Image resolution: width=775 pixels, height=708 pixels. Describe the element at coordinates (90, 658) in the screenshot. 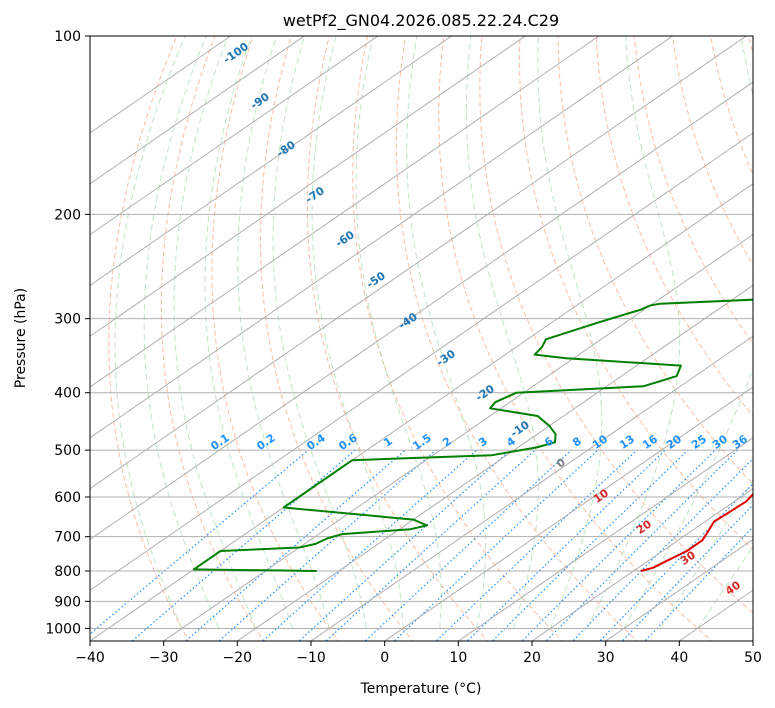

I see `x-tick-label: −40` at that location.